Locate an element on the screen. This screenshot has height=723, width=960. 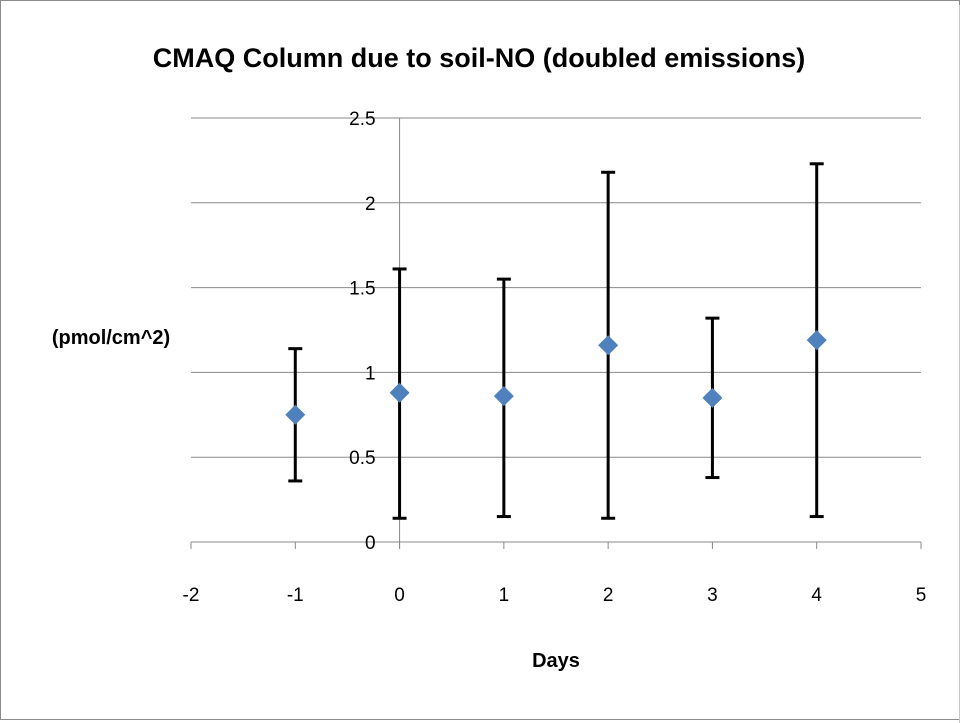
y-axis-label: (pmol/cm^2) is located at coordinates (111, 338).